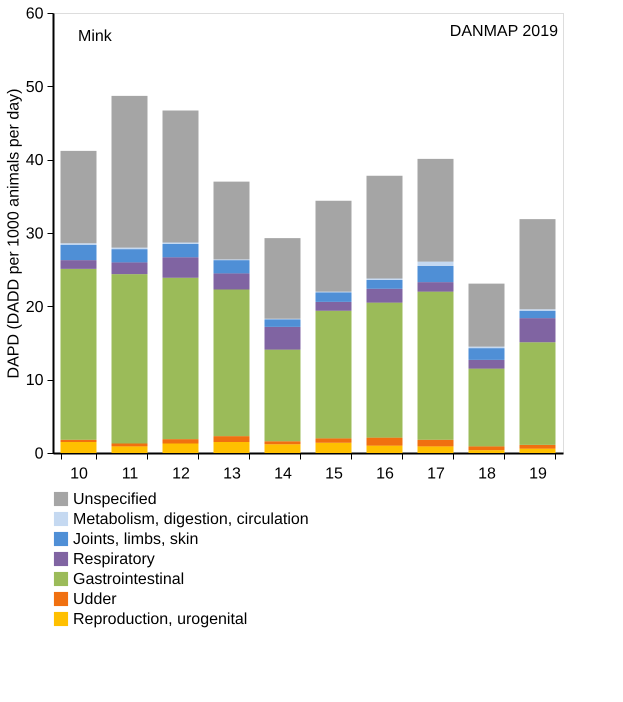  I want to click on x-tick-label: 15, so click(334, 474).